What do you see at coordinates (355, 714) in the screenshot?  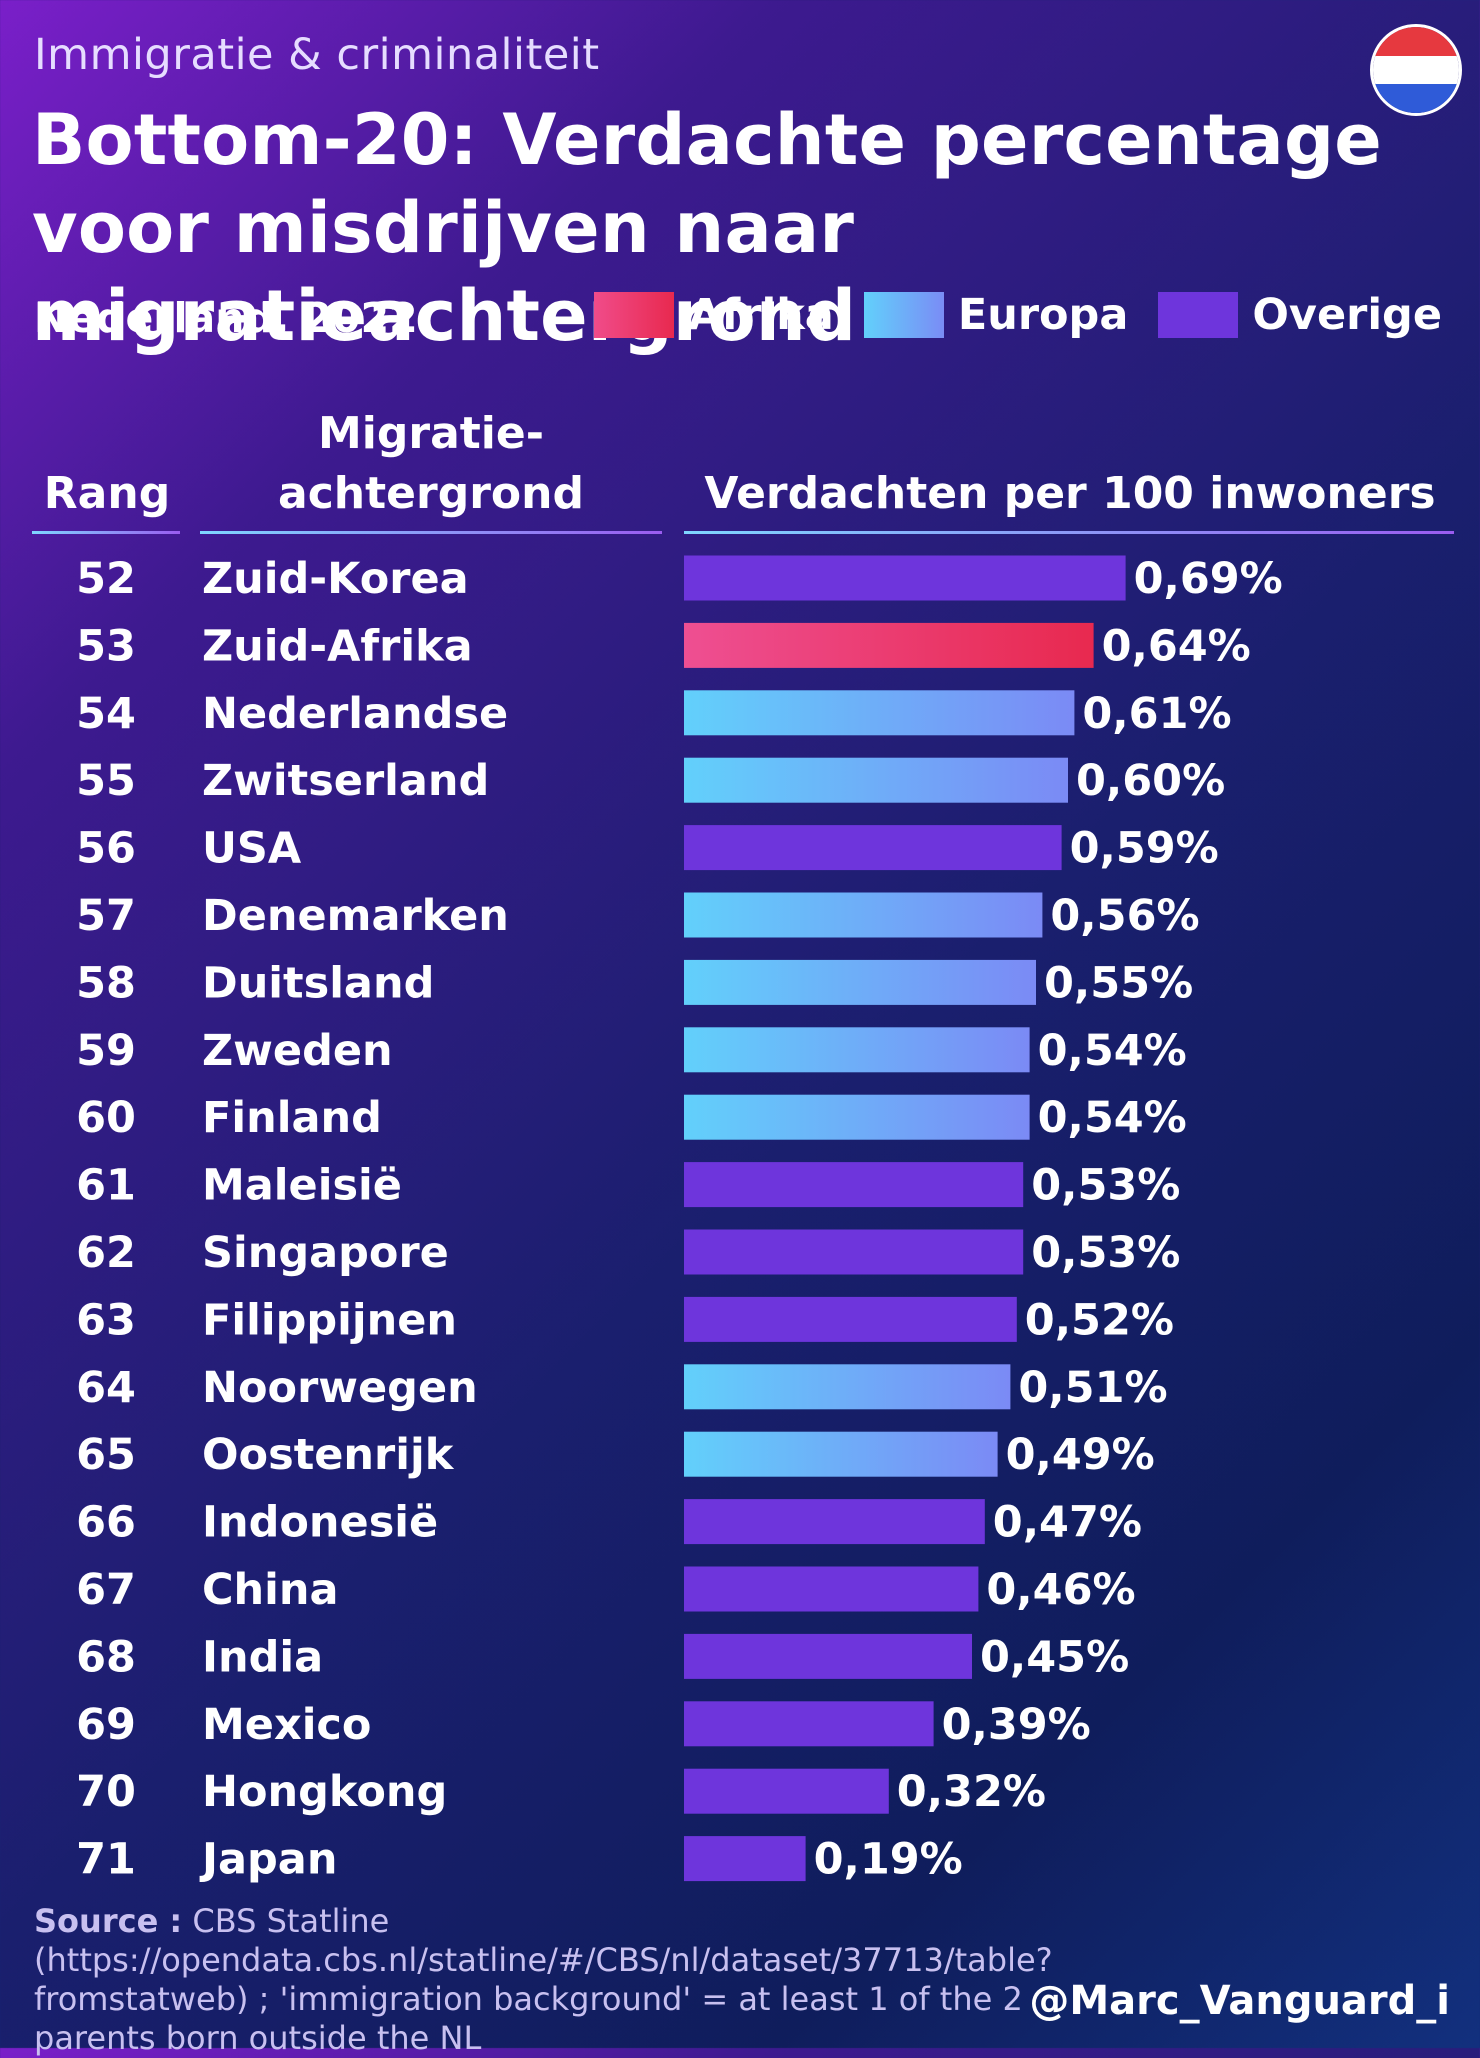 I see `category-label: Nederlandse` at bounding box center [355, 714].